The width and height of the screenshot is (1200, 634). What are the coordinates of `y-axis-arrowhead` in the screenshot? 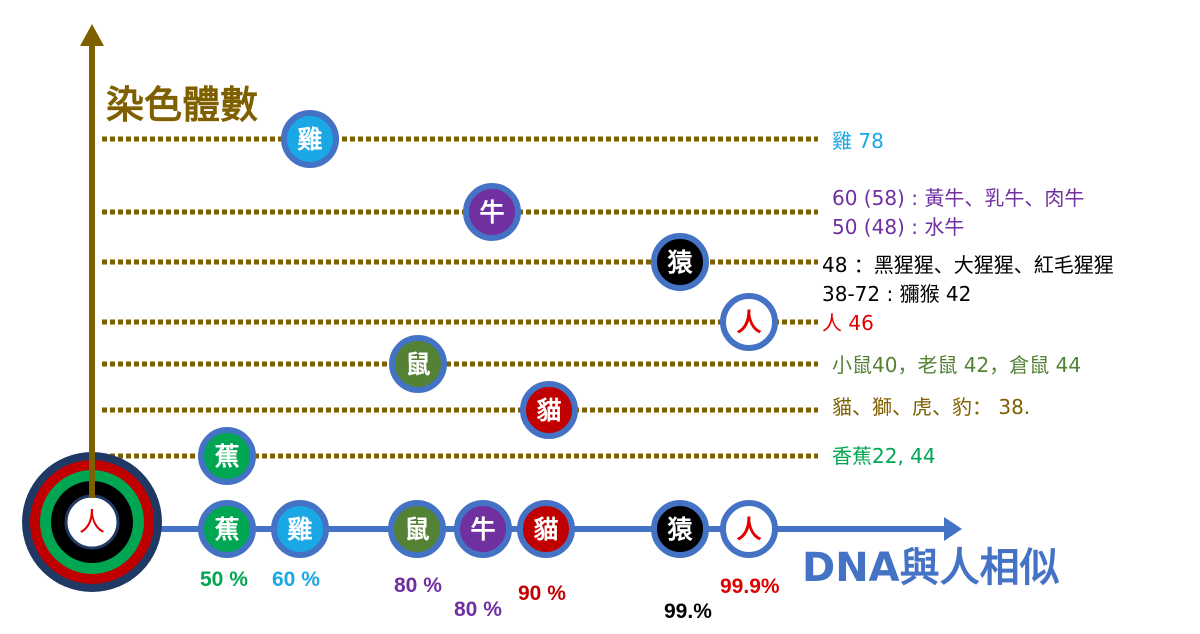 It's located at (92, 35).